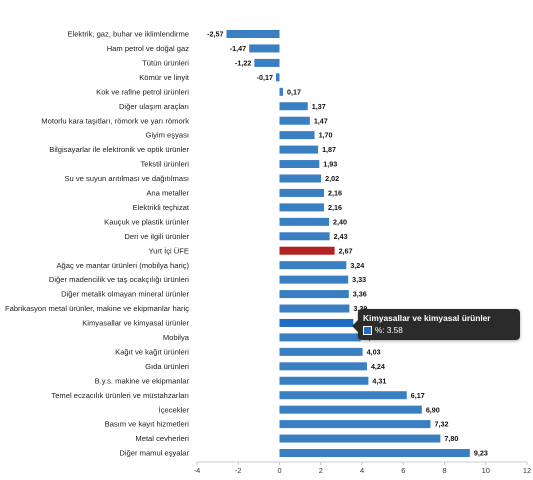 This screenshot has width=533, height=480. Describe the element at coordinates (147, 424) in the screenshot. I see `category-label: Basım ve kayıt hizmetleri` at that location.